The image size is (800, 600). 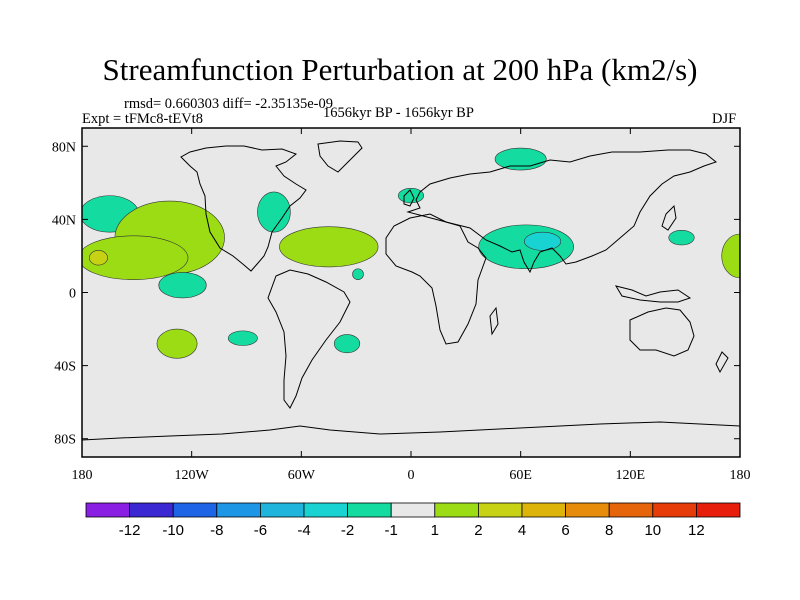 I want to click on colorbar-label: 6, so click(x=565, y=530).